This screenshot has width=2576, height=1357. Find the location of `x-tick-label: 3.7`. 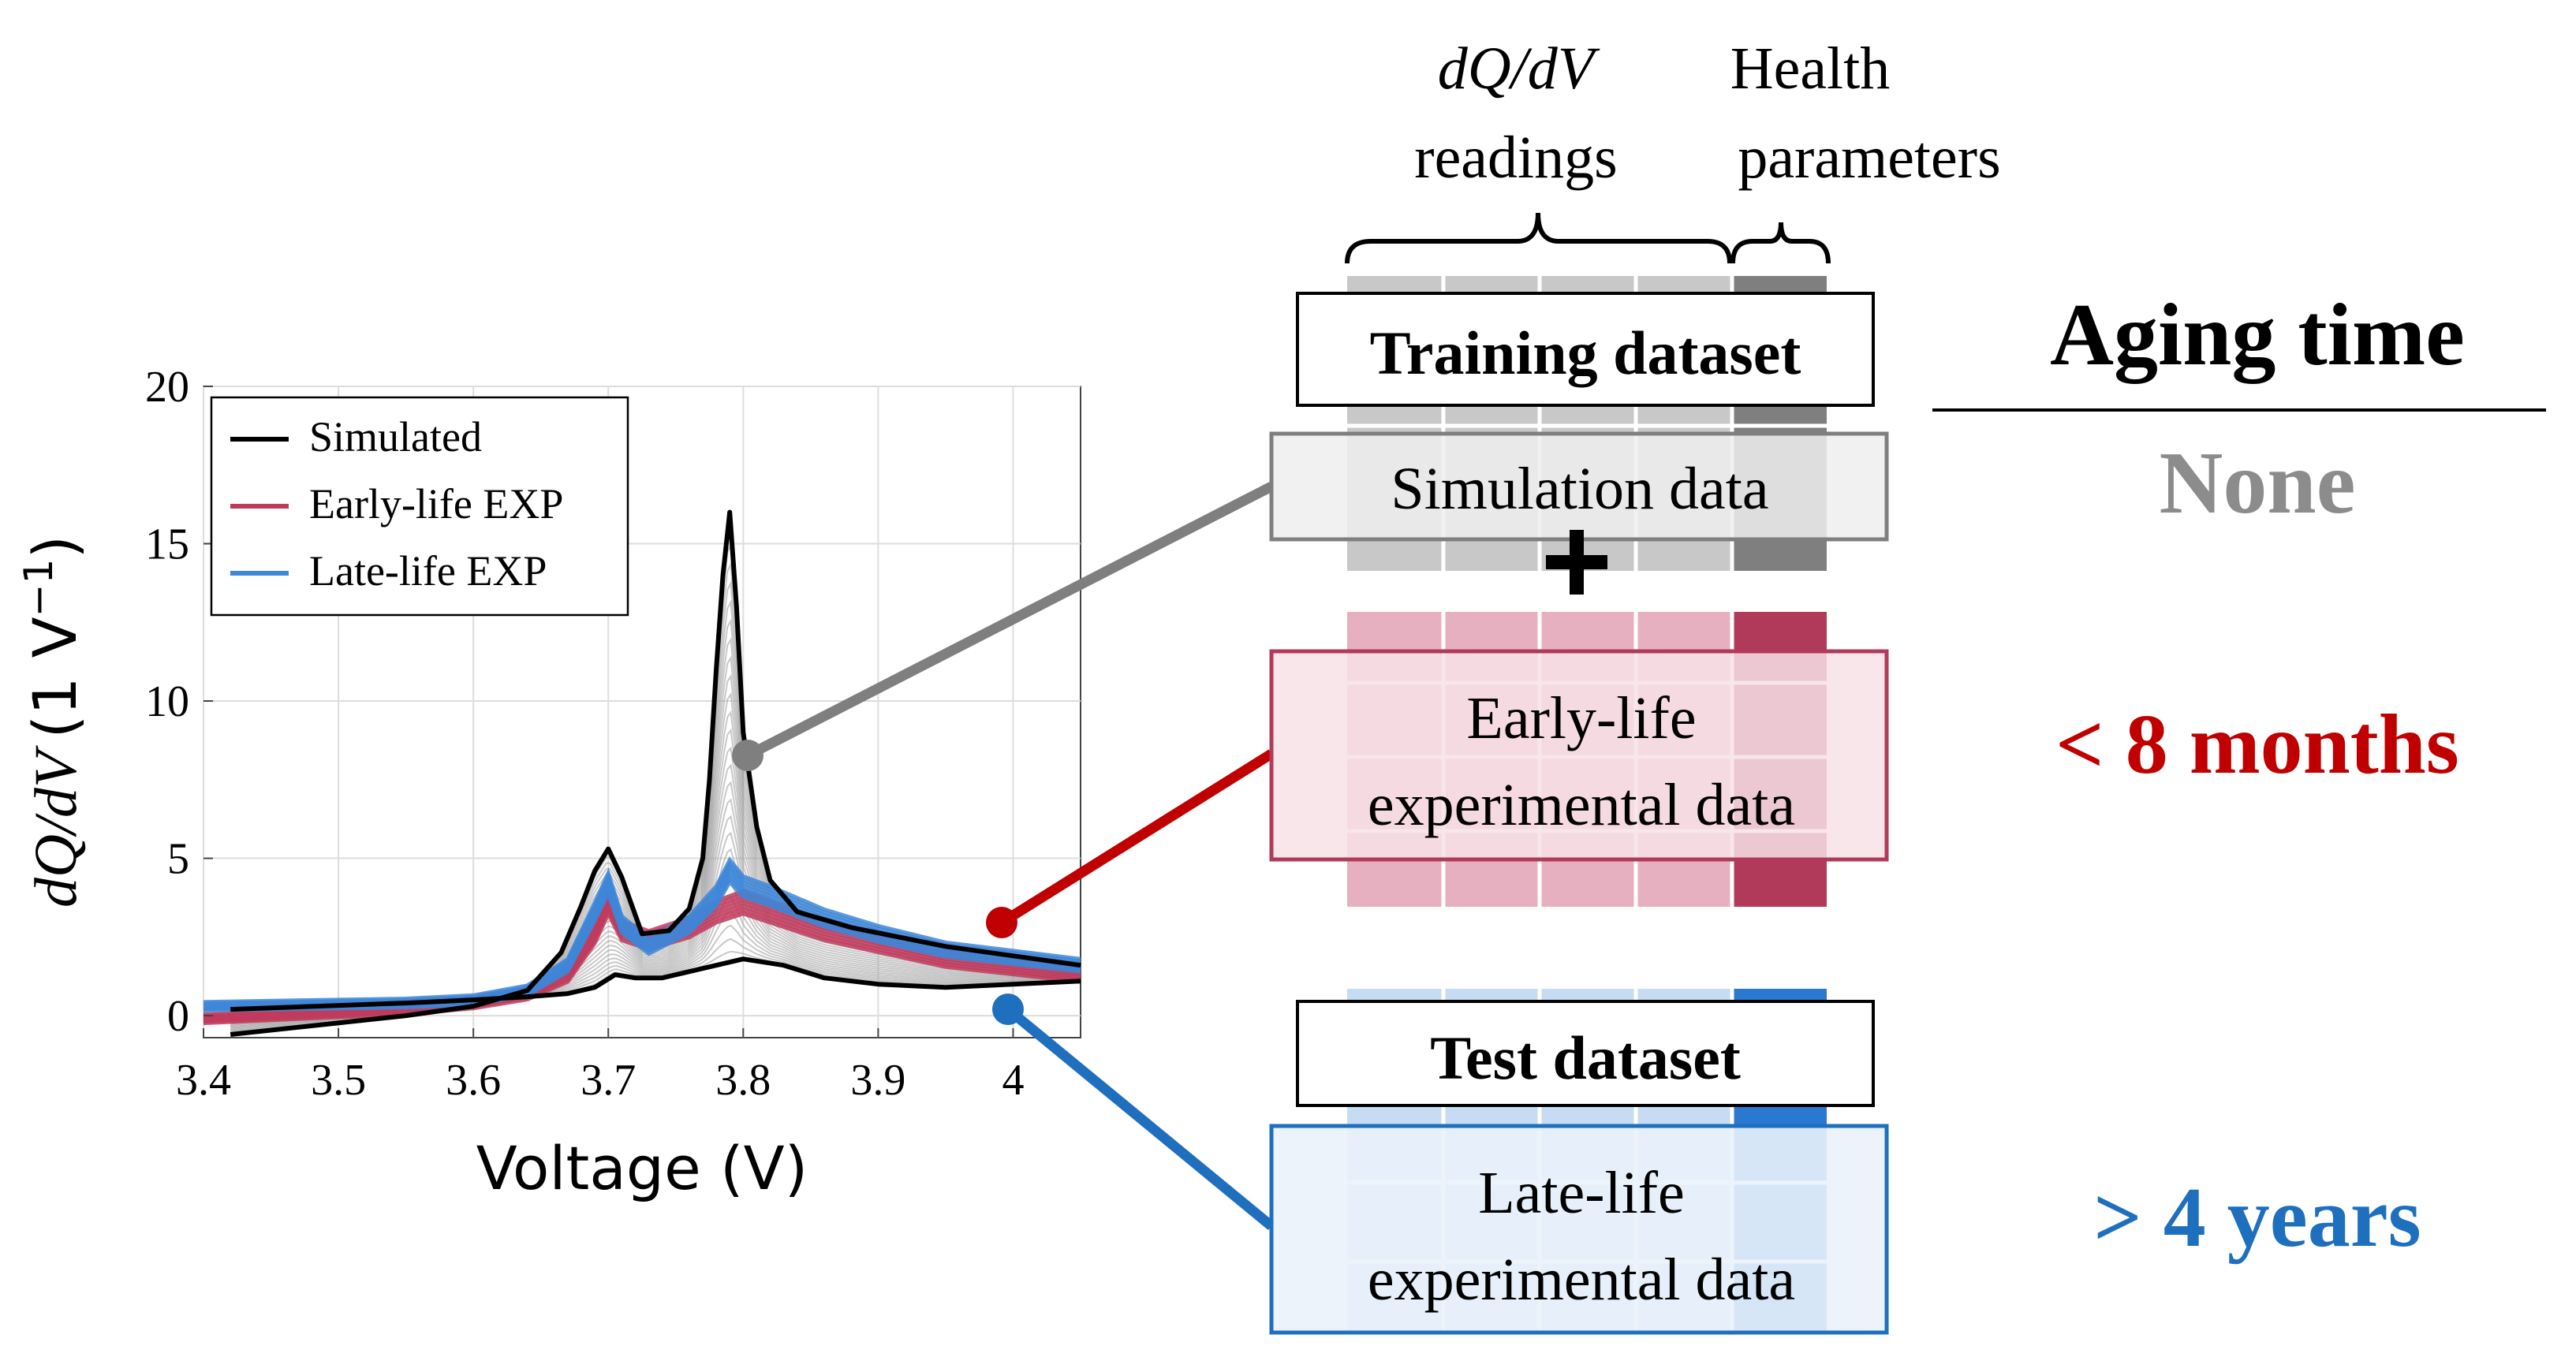

x-tick-label: 3.7 is located at coordinates (608, 1080).